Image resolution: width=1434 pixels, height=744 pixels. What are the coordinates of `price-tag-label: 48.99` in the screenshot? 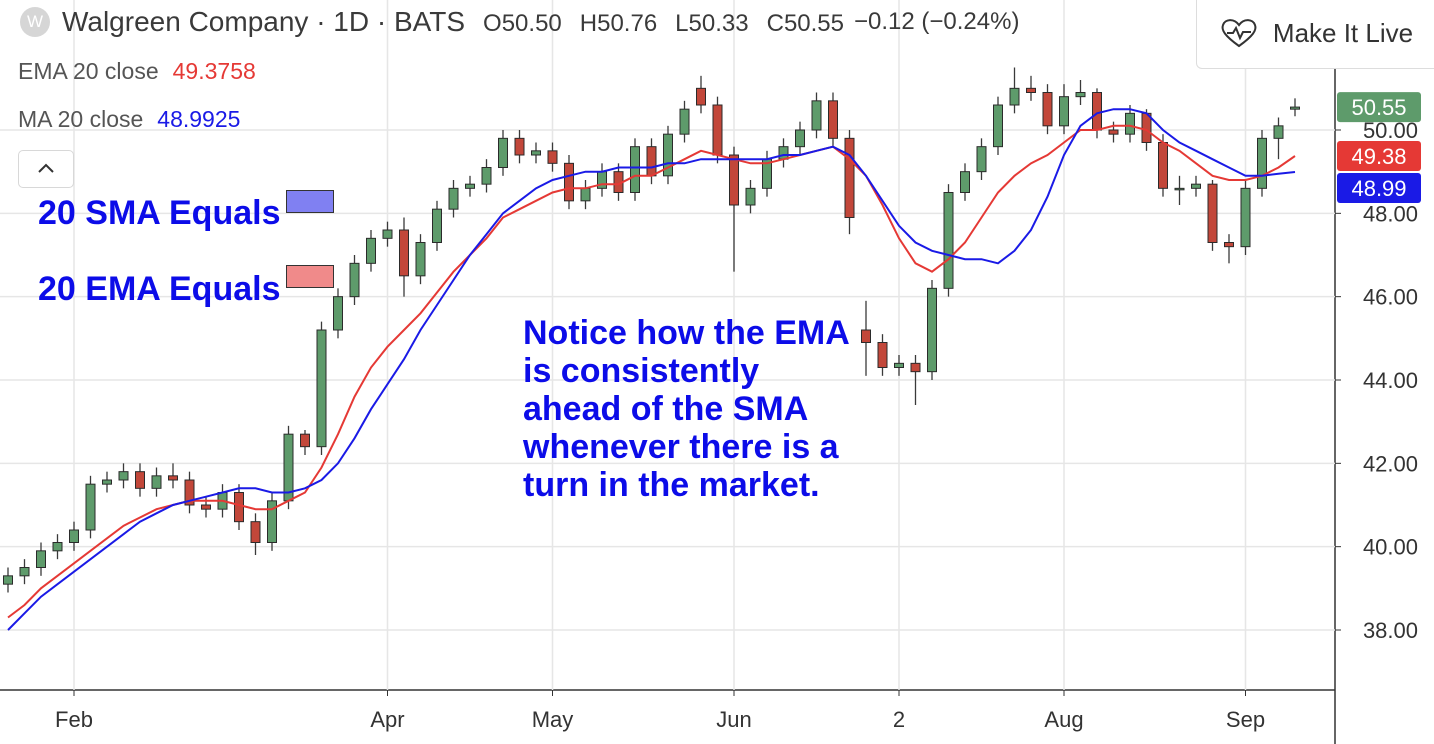 It's located at (1378, 188).